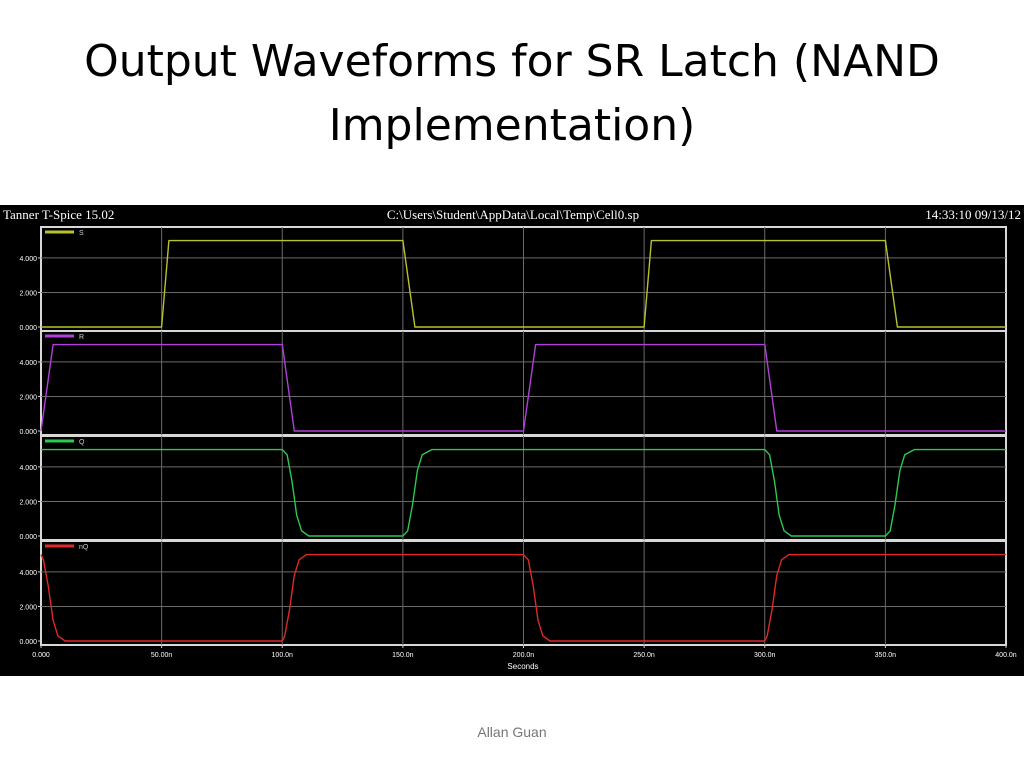  Describe the element at coordinates (512, 61) in the screenshot. I see `slide-title-line-1: Output Waveforms for SR Latch (NAND` at that location.